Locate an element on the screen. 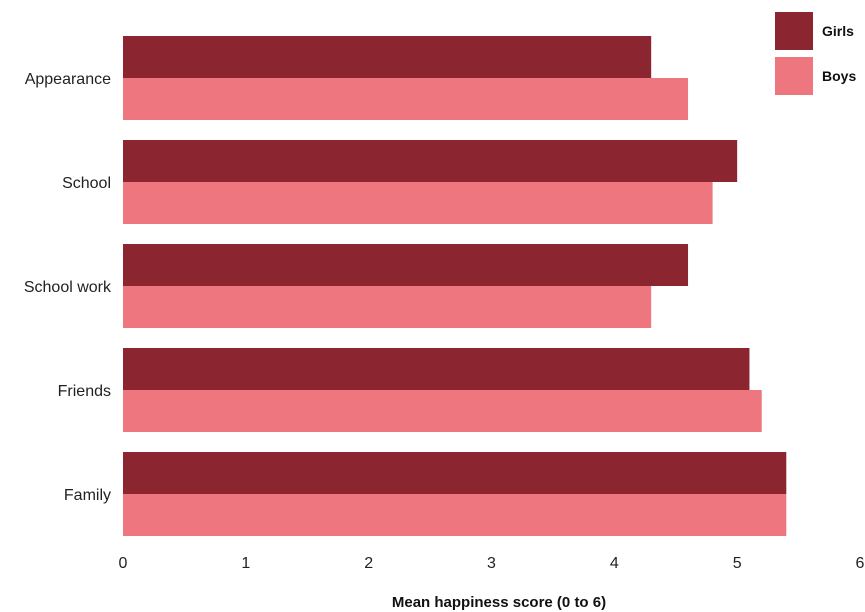 This screenshot has height=612, width=865. x-tick-label: 6 is located at coordinates (860, 563).